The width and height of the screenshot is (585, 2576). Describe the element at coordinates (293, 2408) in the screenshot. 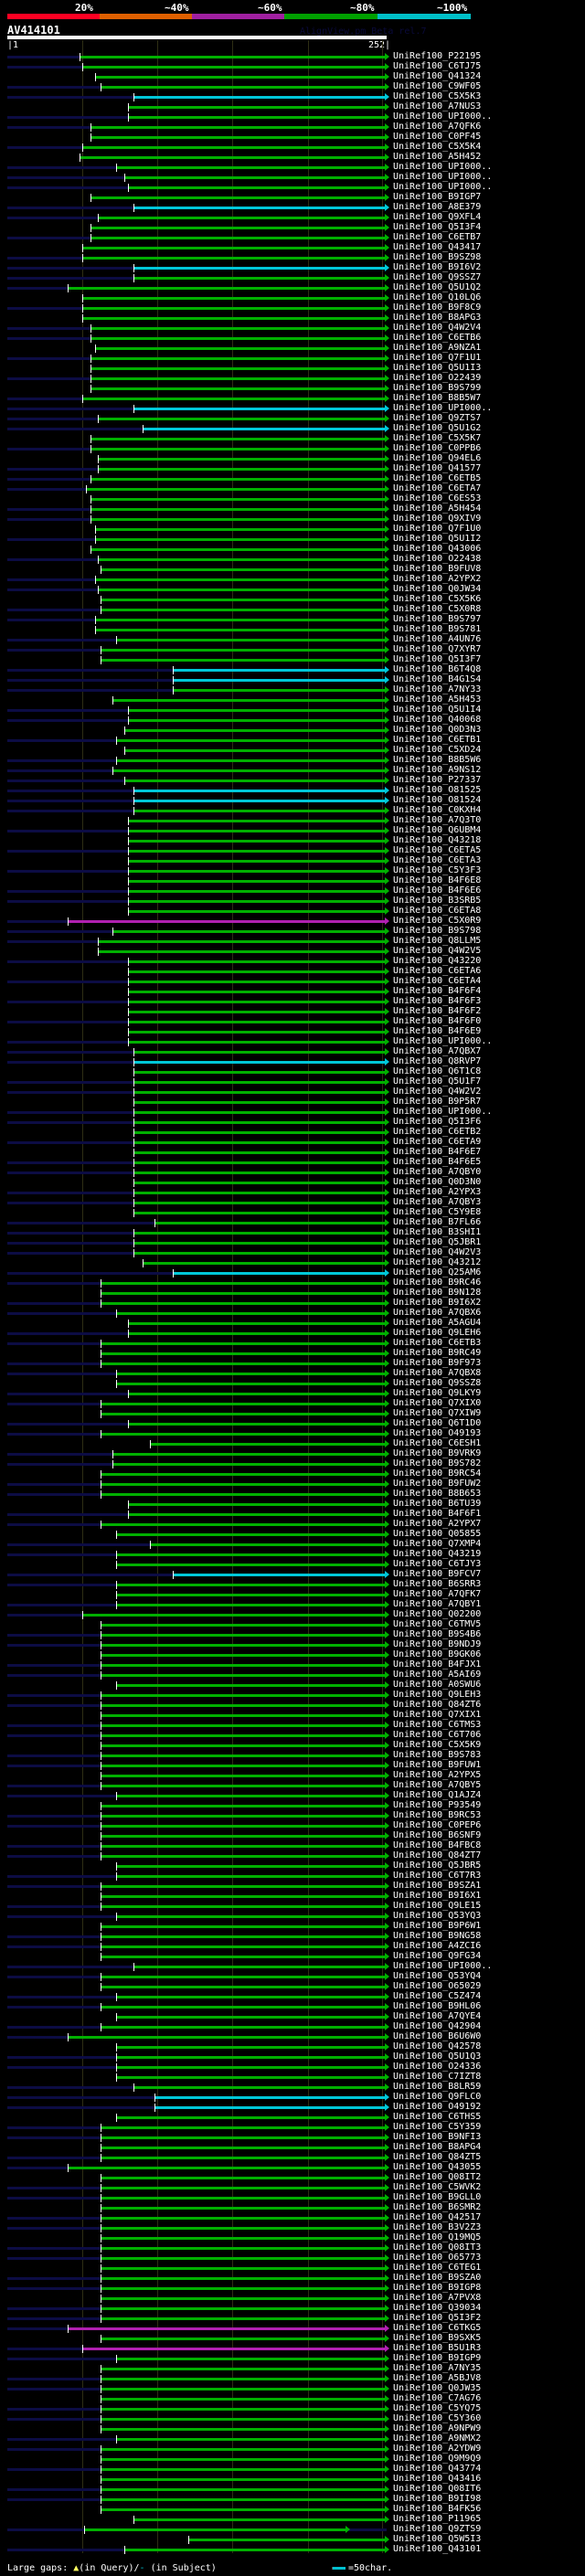

I see `alignment-row: UniRef100_C5YQ75` at that location.